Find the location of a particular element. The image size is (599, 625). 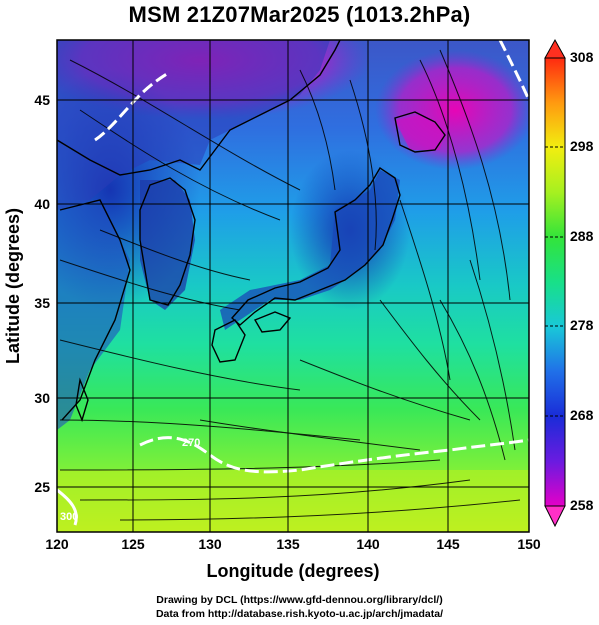

x-tick-145: 145 is located at coordinates (448, 544).